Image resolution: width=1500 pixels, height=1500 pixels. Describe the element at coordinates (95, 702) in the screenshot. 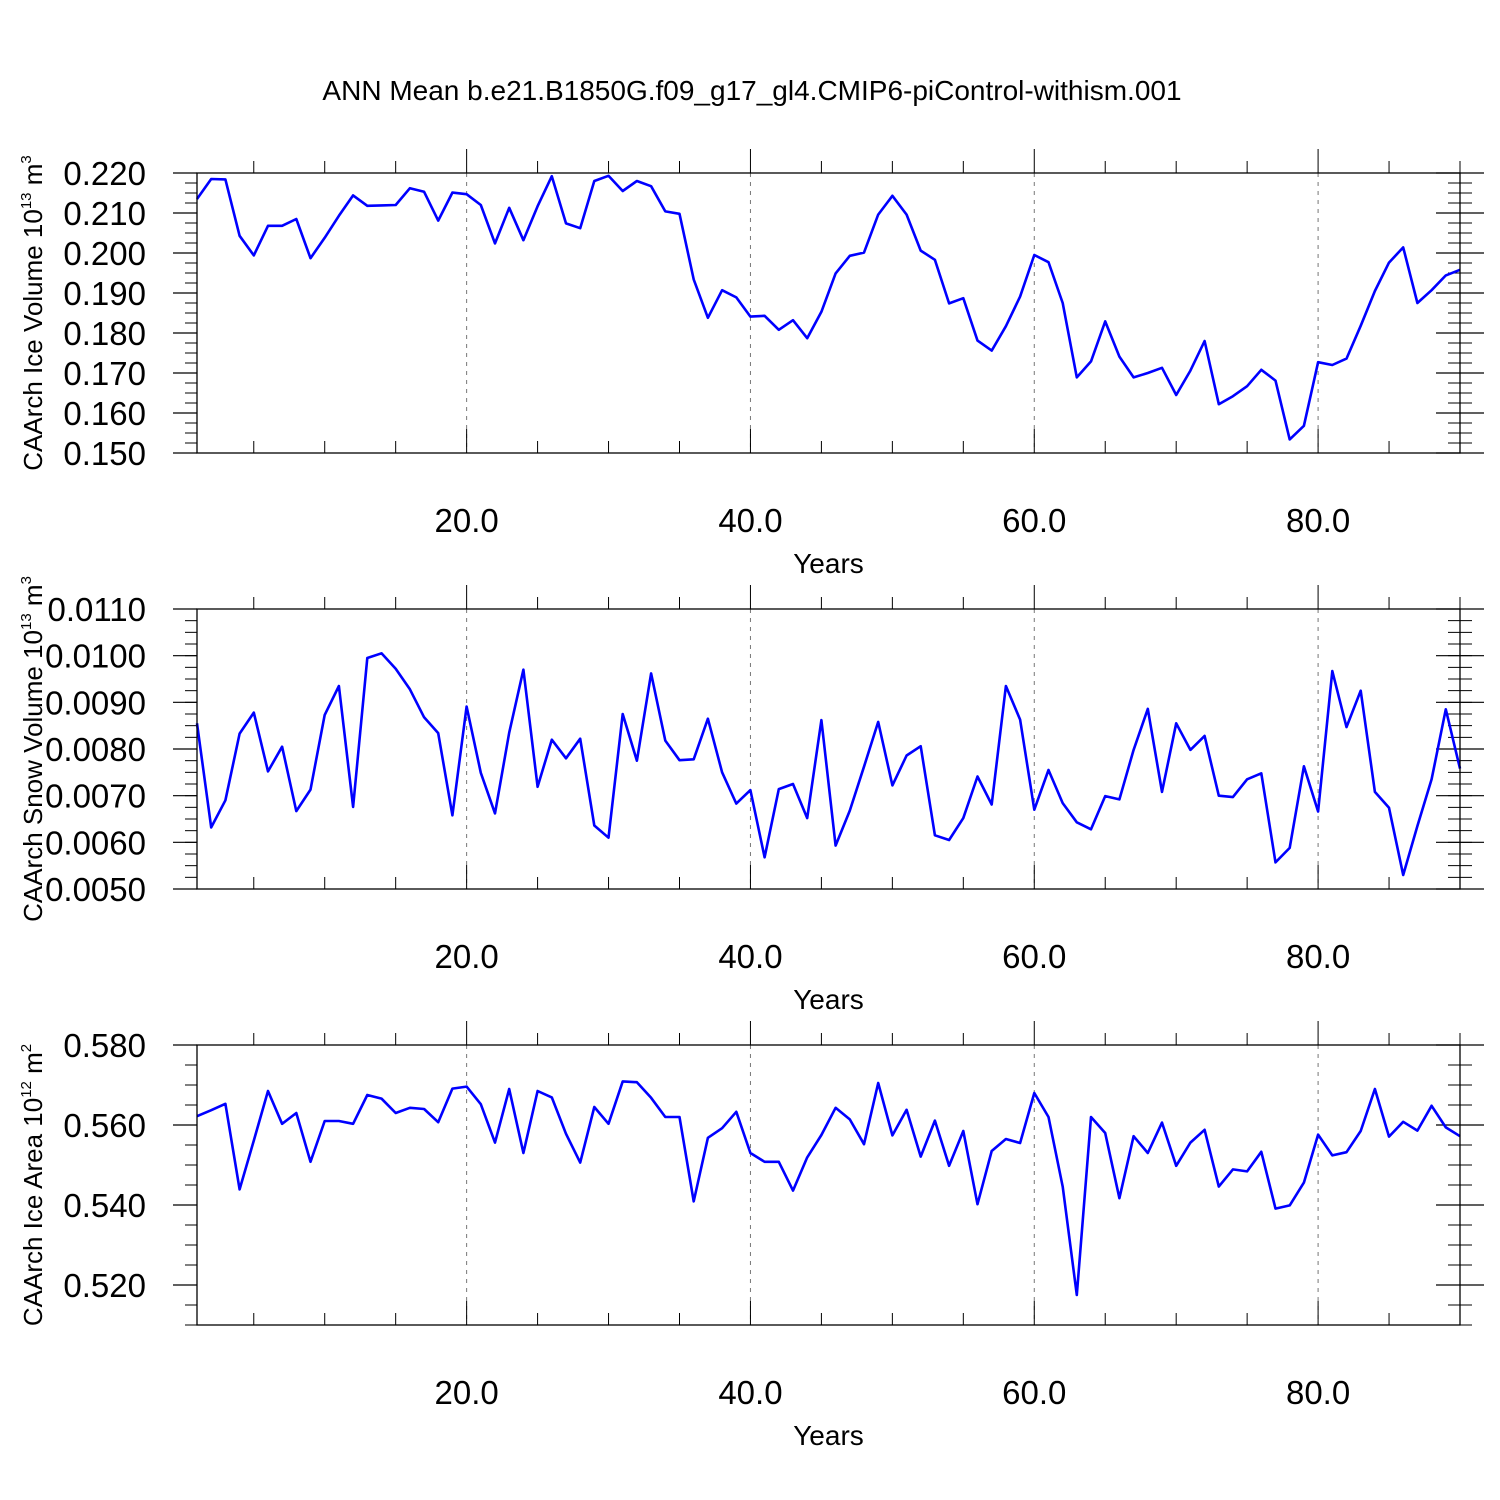

I see `y-tick-label: 0.0090` at that location.